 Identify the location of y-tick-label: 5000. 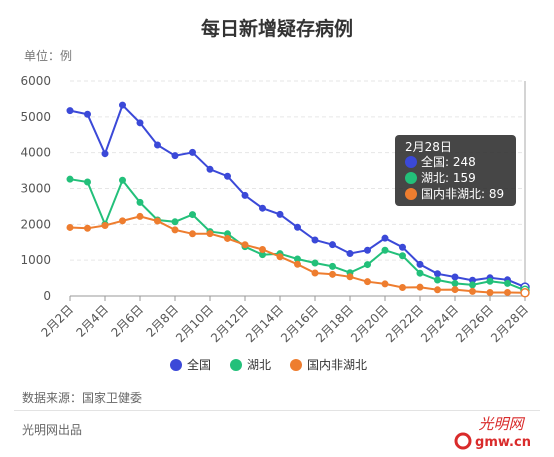
(35, 117).